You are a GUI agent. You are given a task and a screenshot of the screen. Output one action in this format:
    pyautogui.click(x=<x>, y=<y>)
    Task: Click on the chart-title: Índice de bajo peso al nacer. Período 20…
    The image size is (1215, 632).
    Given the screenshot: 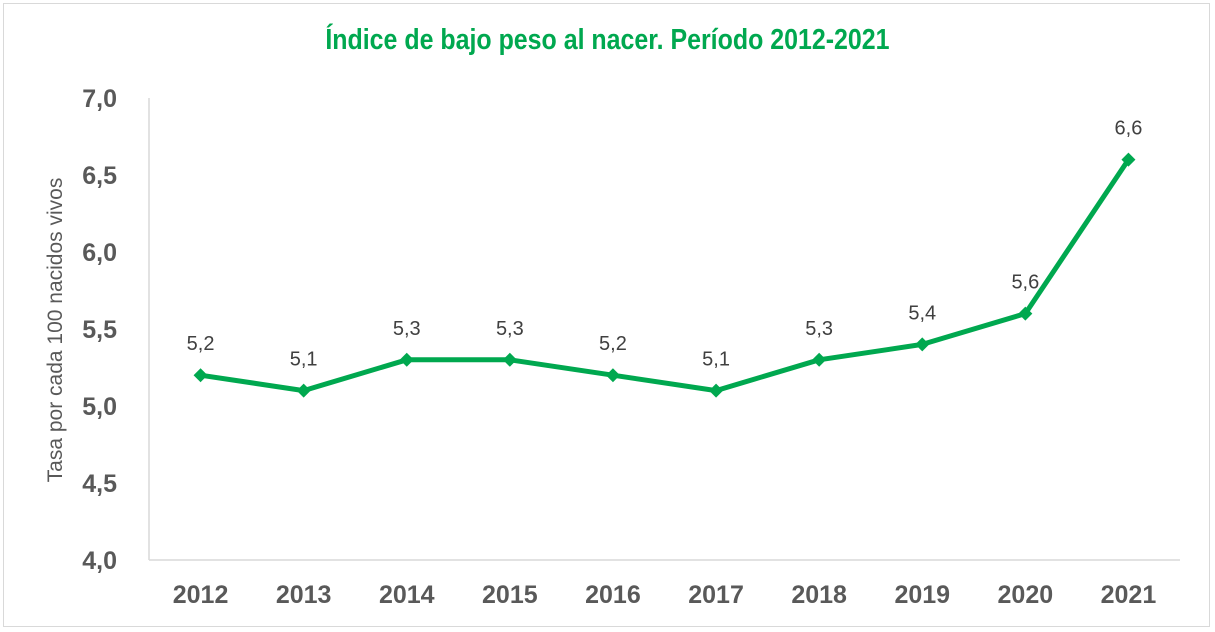 What is the action you would take?
    pyautogui.click(x=607, y=40)
    